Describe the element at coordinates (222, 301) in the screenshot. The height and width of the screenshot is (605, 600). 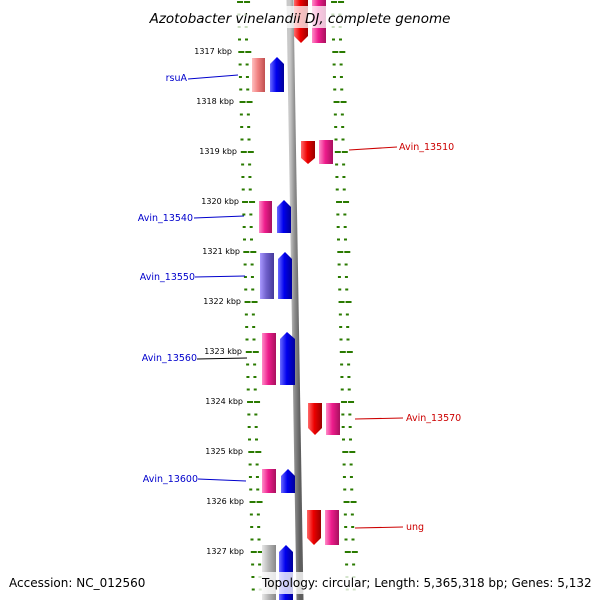
I see `ruler-label-1322: 1322 kbp` at that location.